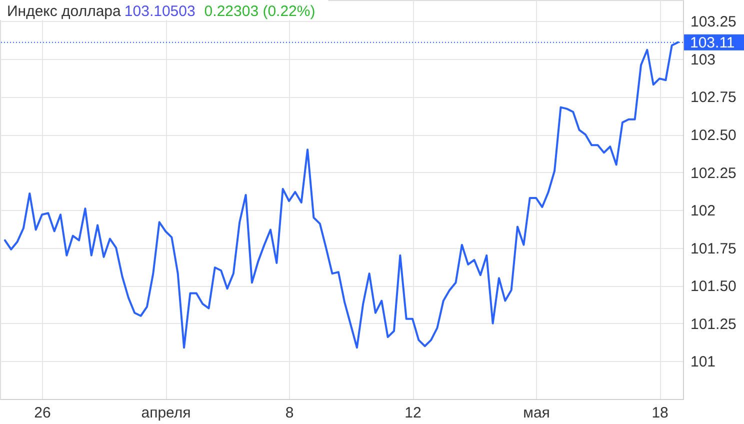  What do you see at coordinates (713, 97) in the screenshot?
I see `y-tick-label: 102.75` at bounding box center [713, 97].